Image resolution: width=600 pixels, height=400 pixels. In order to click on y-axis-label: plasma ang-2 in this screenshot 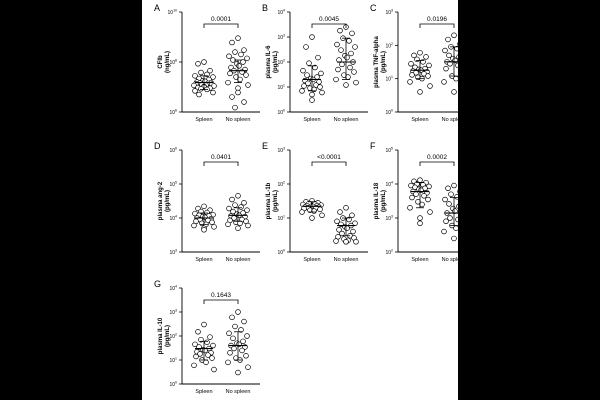, I will do `click(161, 200)`.